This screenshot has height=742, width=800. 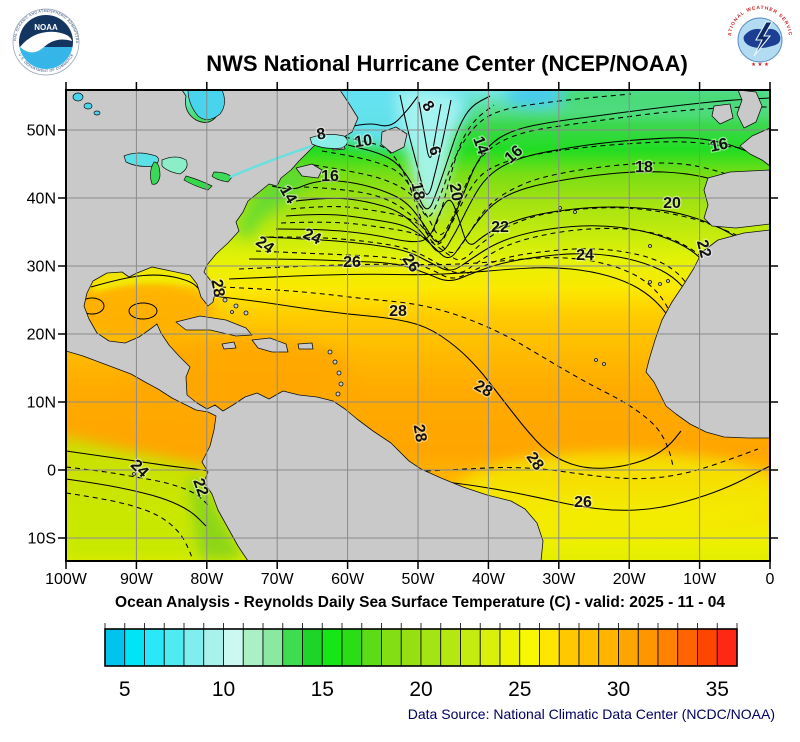 I want to click on colorbar-frame, so click(x=421, y=647).